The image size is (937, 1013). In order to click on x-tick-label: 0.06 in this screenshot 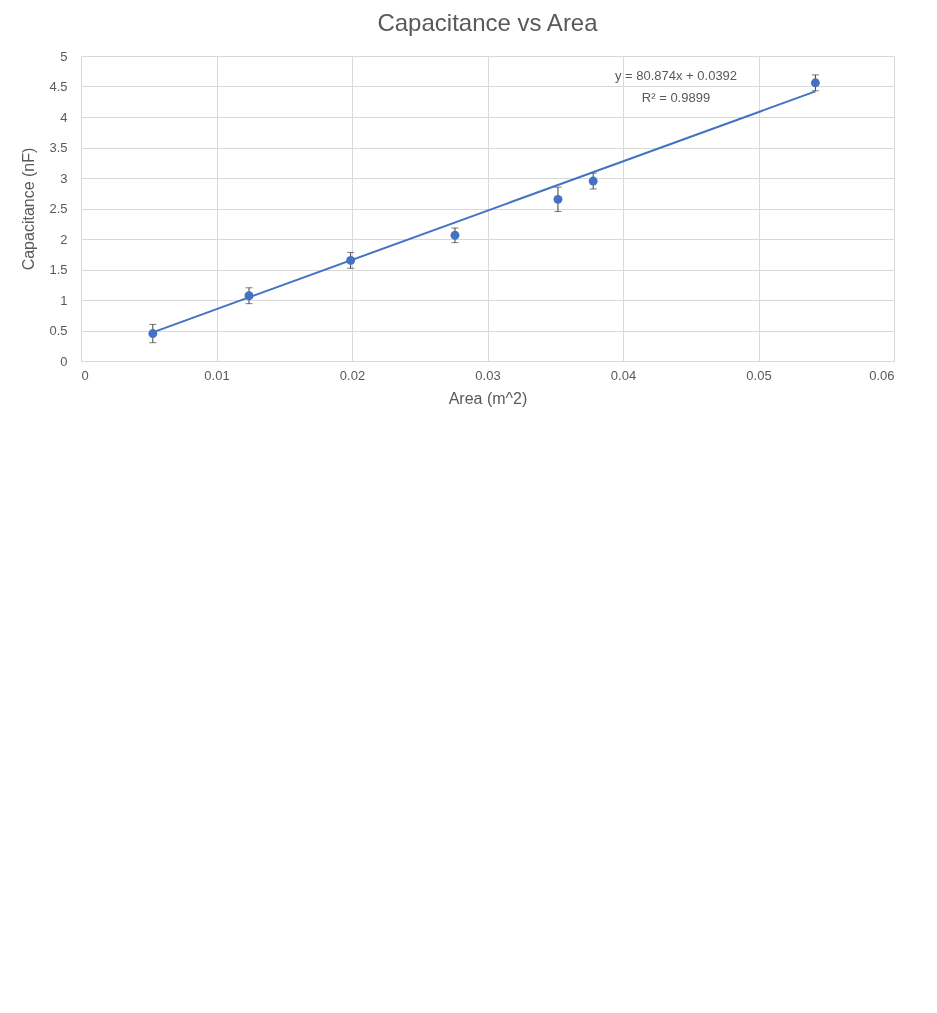, I will do `click(882, 375)`.